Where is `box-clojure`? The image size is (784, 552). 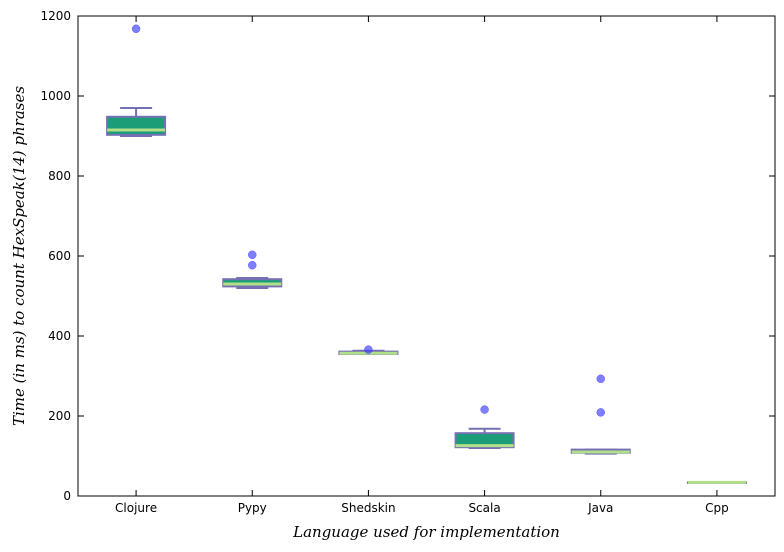
box-clojure is located at coordinates (136, 80).